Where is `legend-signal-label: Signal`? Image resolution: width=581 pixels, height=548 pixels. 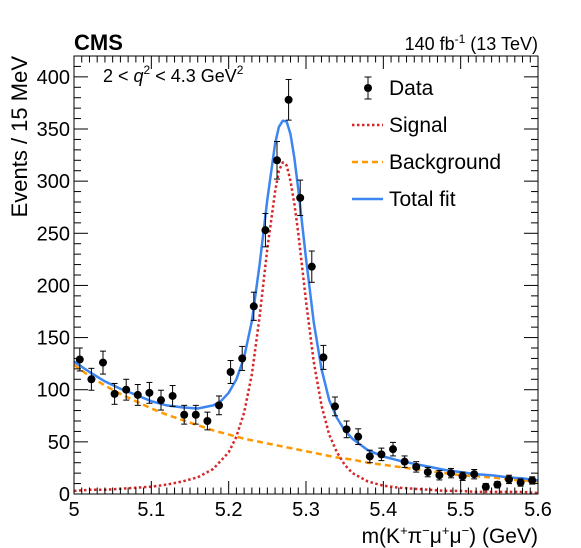
legend-signal-label: Signal is located at coordinates (418, 125).